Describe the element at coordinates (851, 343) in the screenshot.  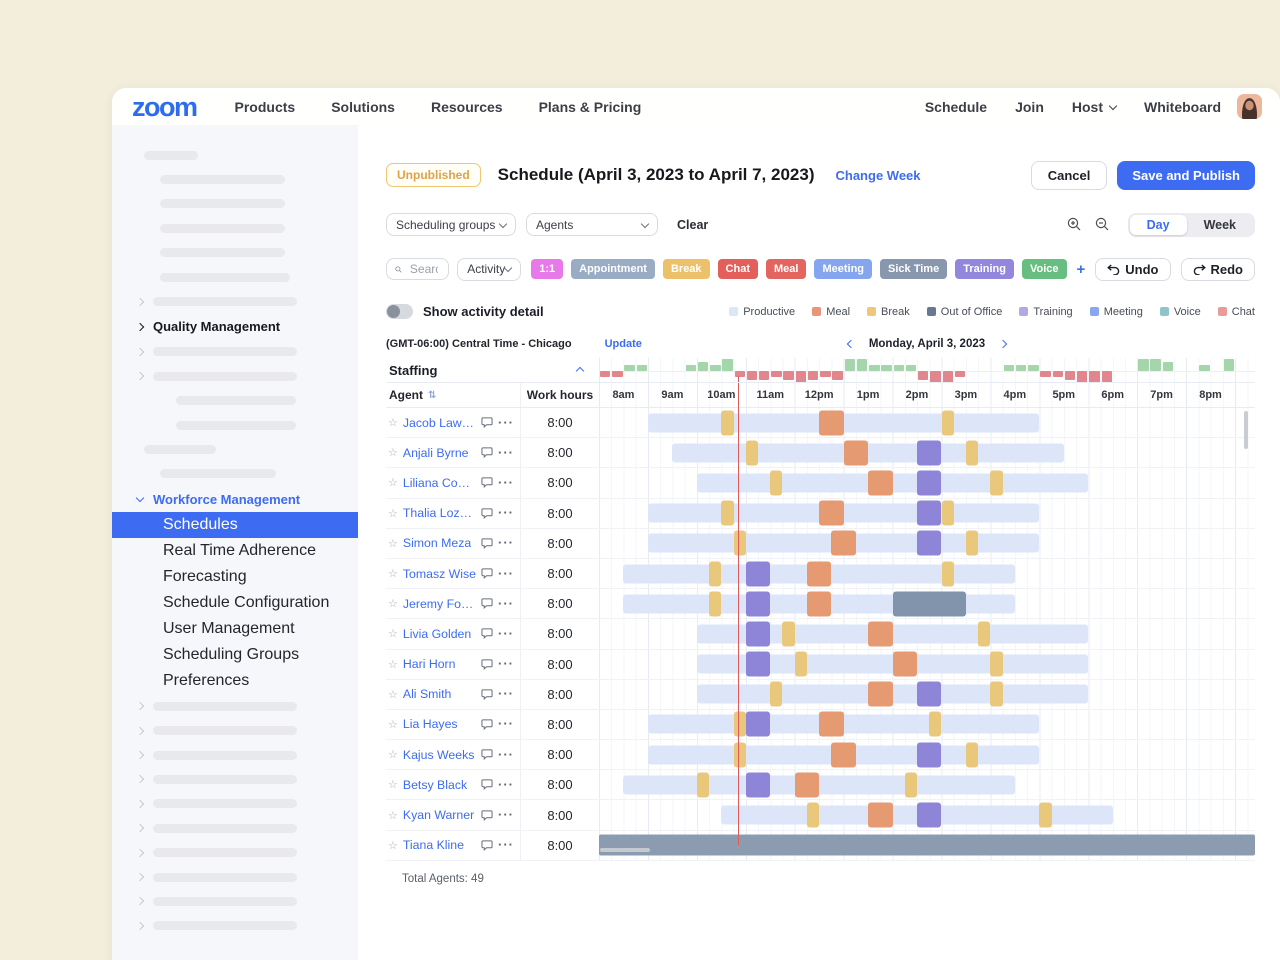
I see `previous-day-icon` at that location.